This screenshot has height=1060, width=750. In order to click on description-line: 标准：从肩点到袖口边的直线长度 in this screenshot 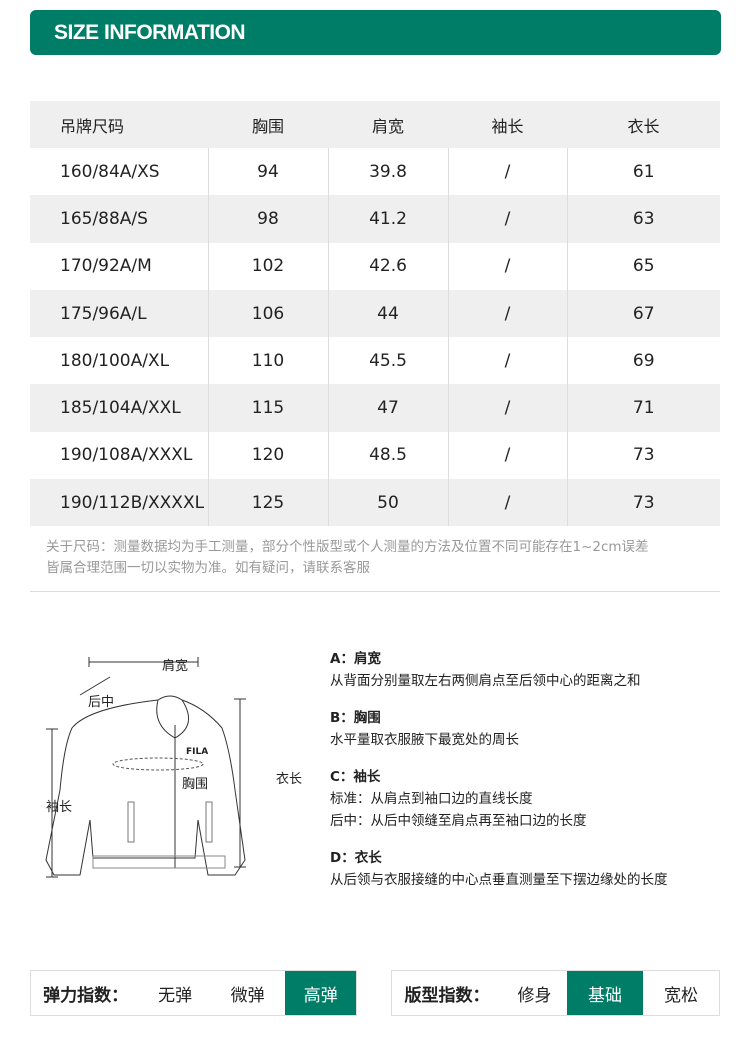, I will do `click(431, 799)`.